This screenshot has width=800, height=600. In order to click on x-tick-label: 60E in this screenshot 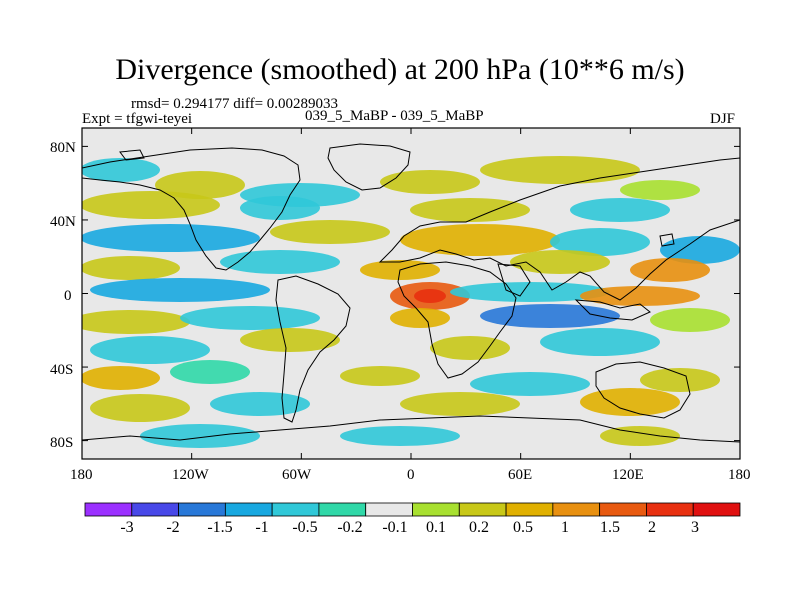, I will do `click(520, 475)`.